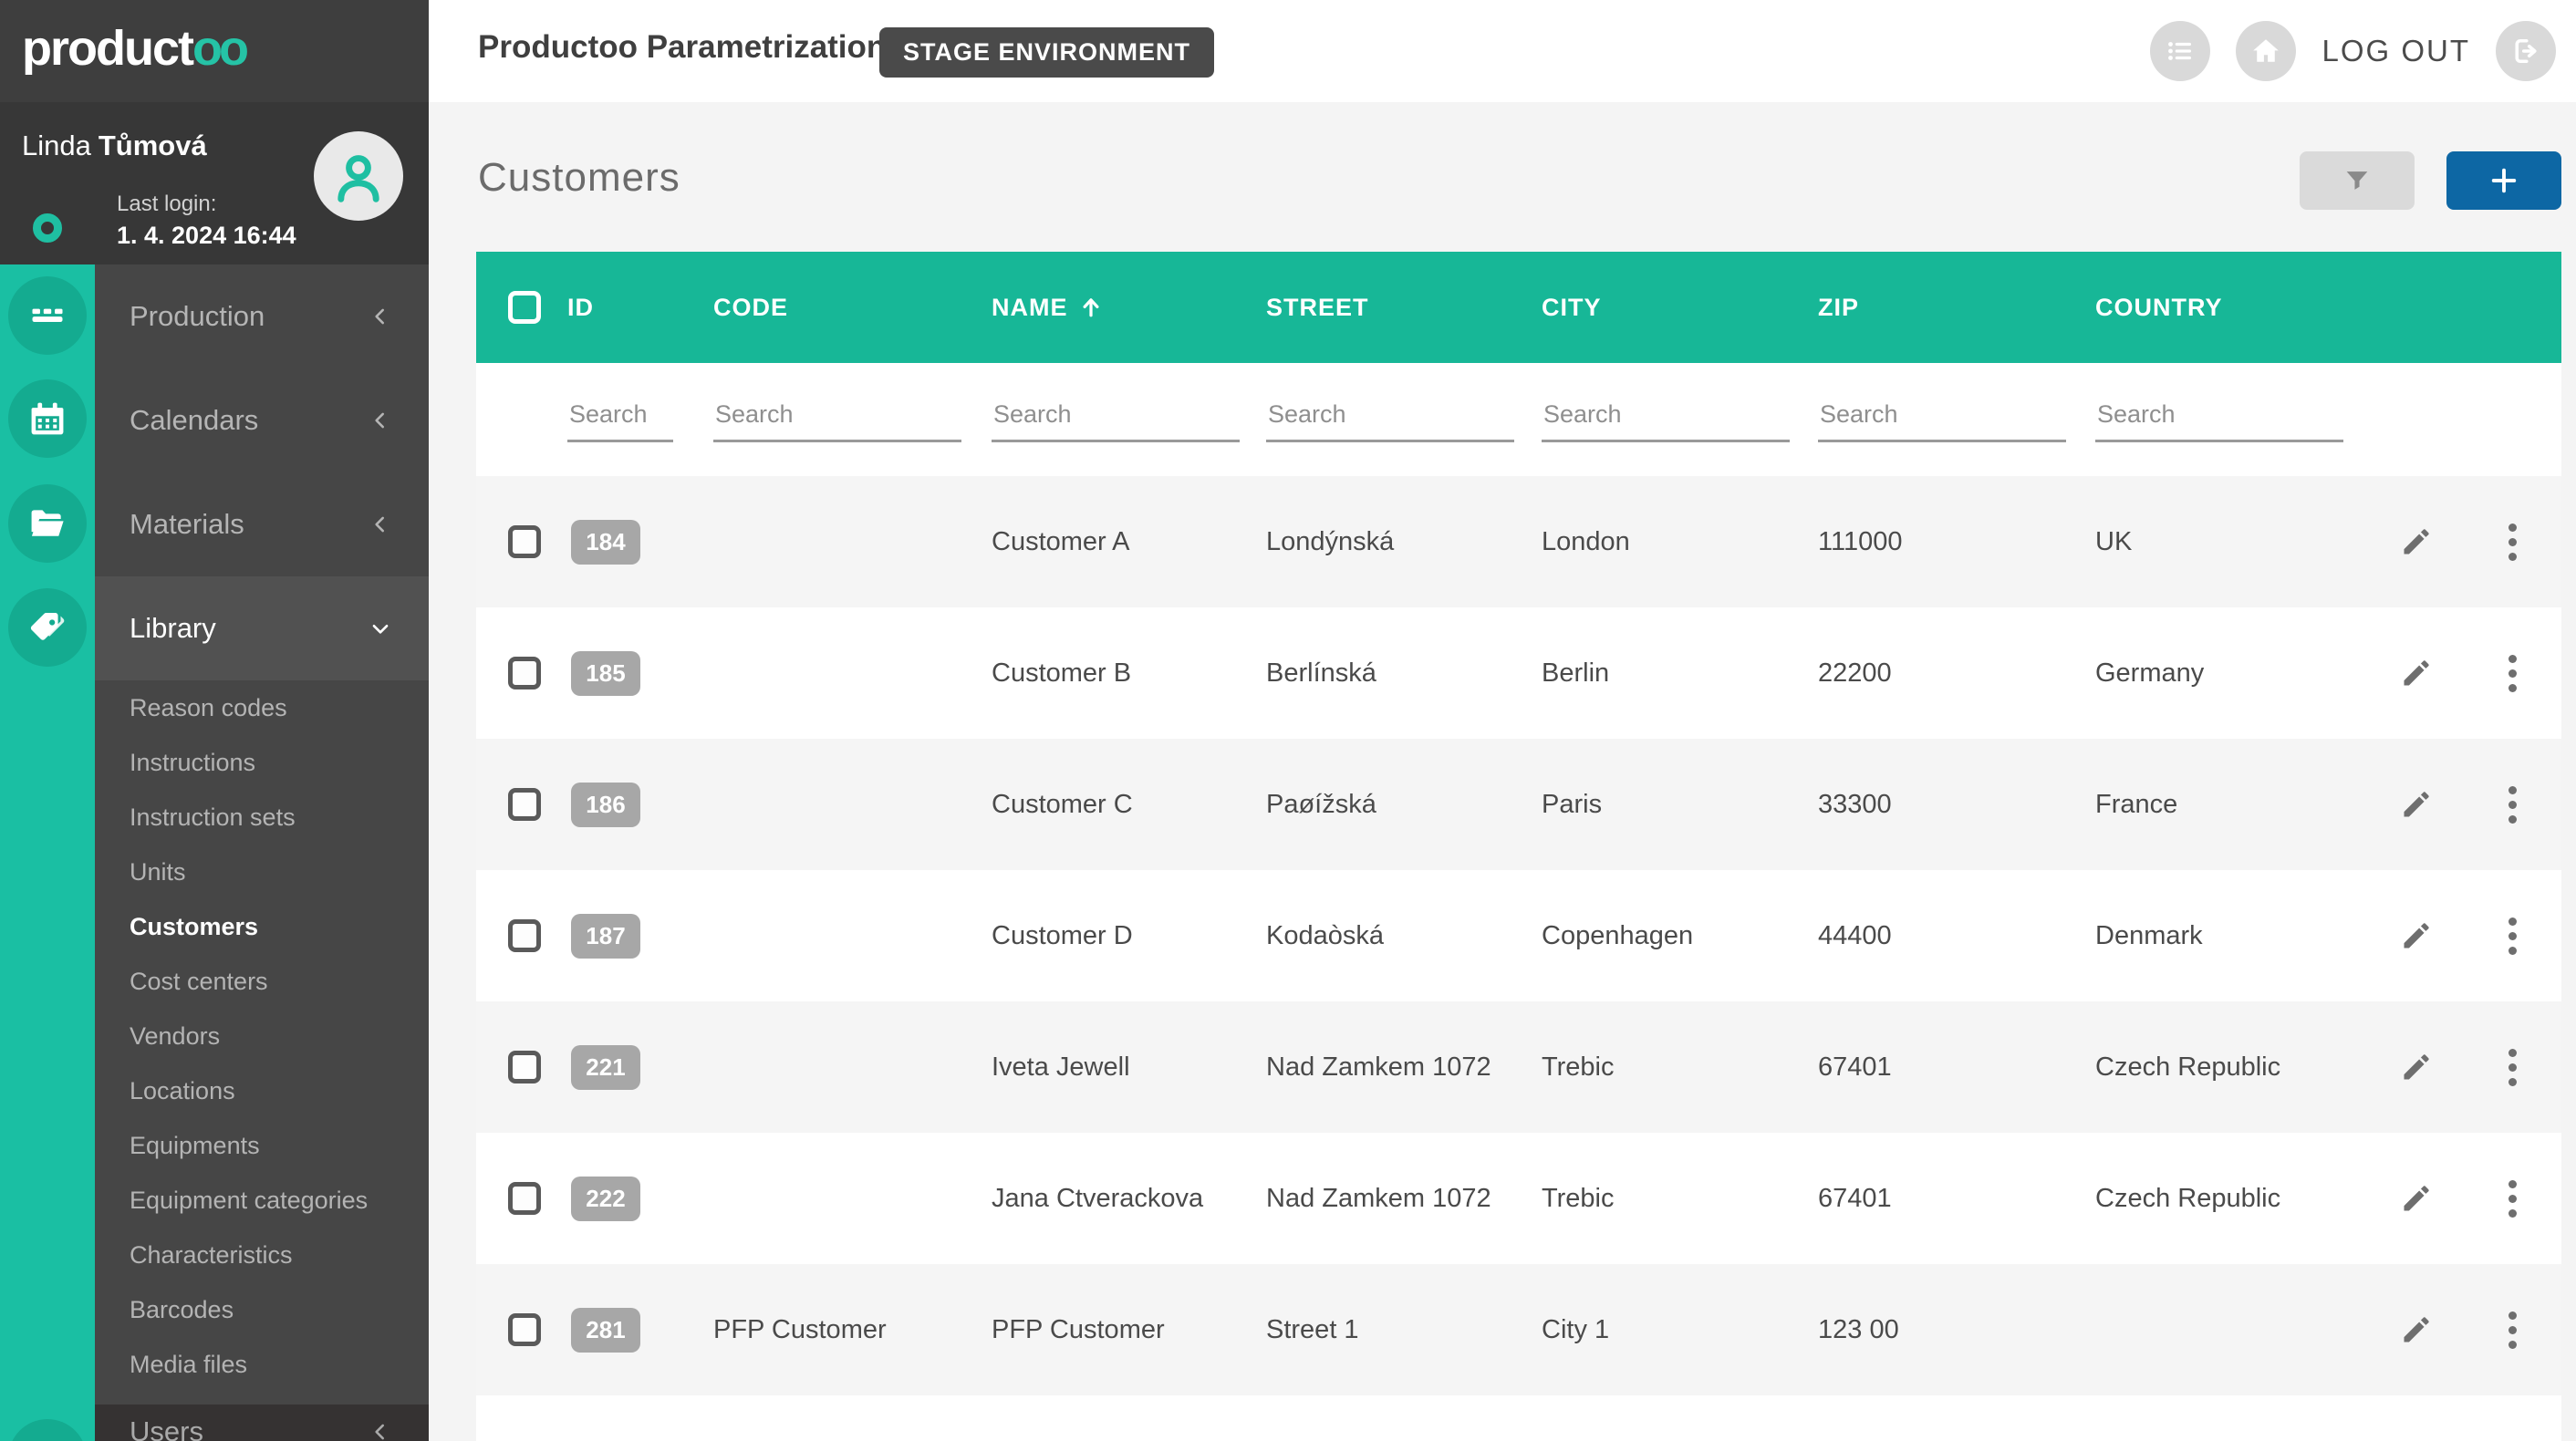 Image resolution: width=2576 pixels, height=1441 pixels. What do you see at coordinates (249, 1200) in the screenshot?
I see `sidebar-item-equipment-categories: Equipment categories` at bounding box center [249, 1200].